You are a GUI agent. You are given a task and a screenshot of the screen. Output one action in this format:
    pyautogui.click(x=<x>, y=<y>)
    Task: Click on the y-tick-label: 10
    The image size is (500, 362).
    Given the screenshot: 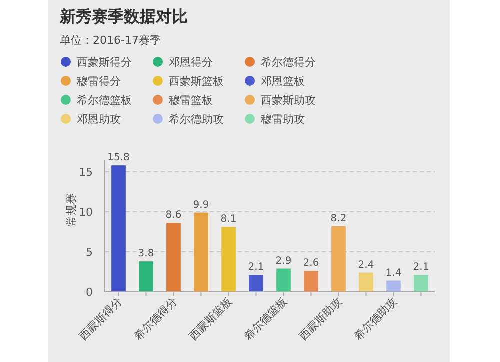 What is the action you would take?
    pyautogui.click(x=86, y=212)
    